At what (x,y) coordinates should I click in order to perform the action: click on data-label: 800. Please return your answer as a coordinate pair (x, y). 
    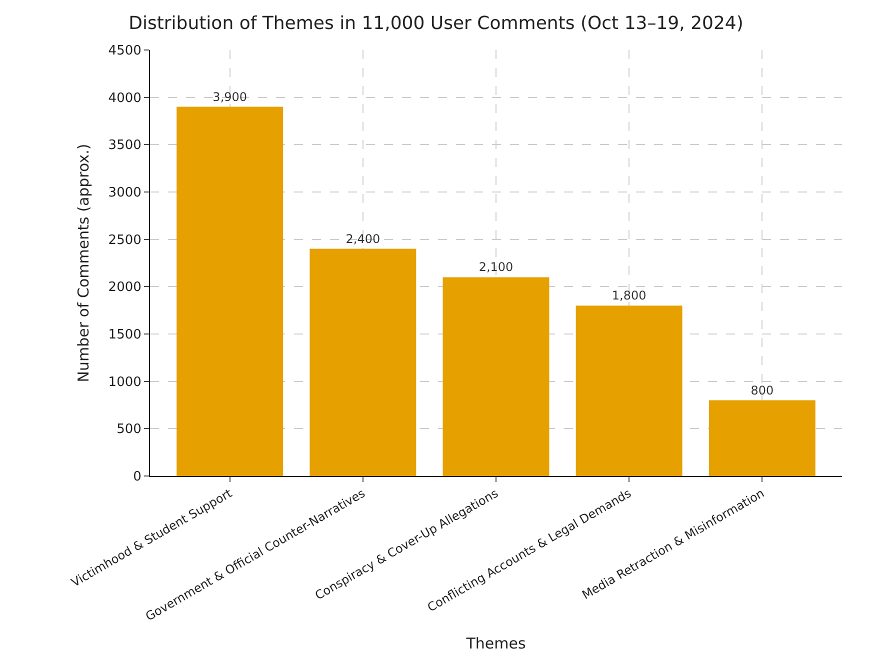
    Looking at the image, I should click on (762, 390).